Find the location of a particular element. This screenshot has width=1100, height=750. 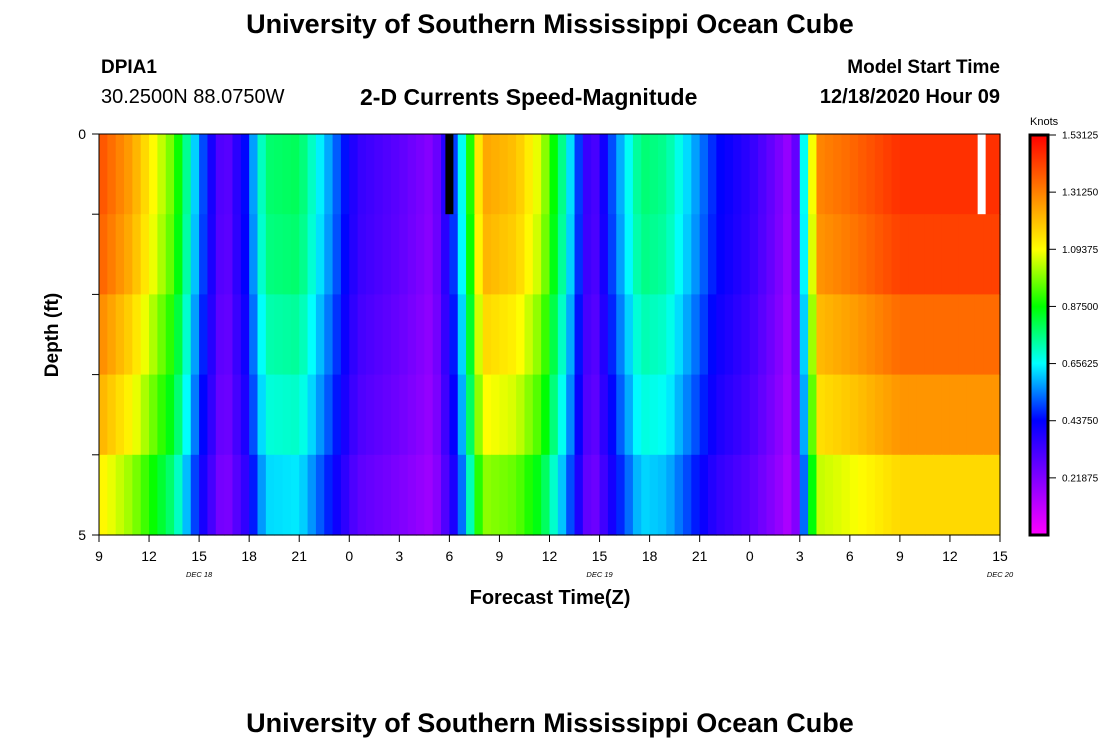

x-tick-label: 21 is located at coordinates (700, 556).